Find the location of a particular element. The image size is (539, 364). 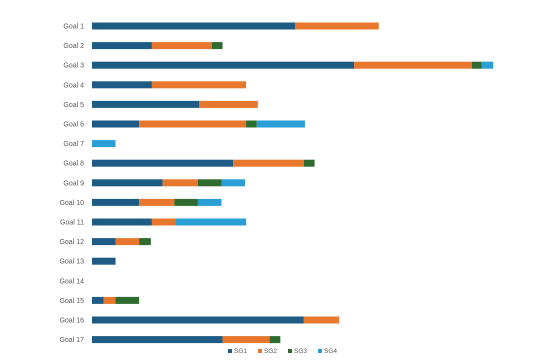

category-label: Goal 16 is located at coordinates (71, 321).